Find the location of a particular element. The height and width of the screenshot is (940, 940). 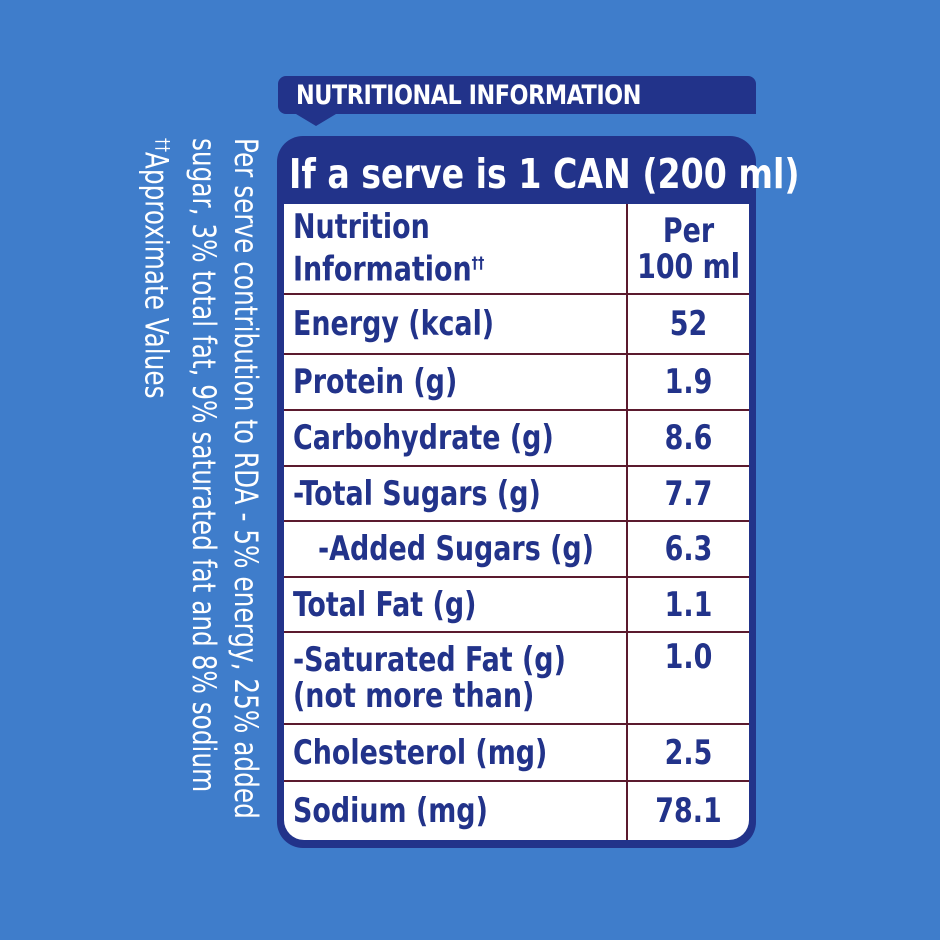

nutrient-label: Carbohydrate (g) is located at coordinates (423, 438).